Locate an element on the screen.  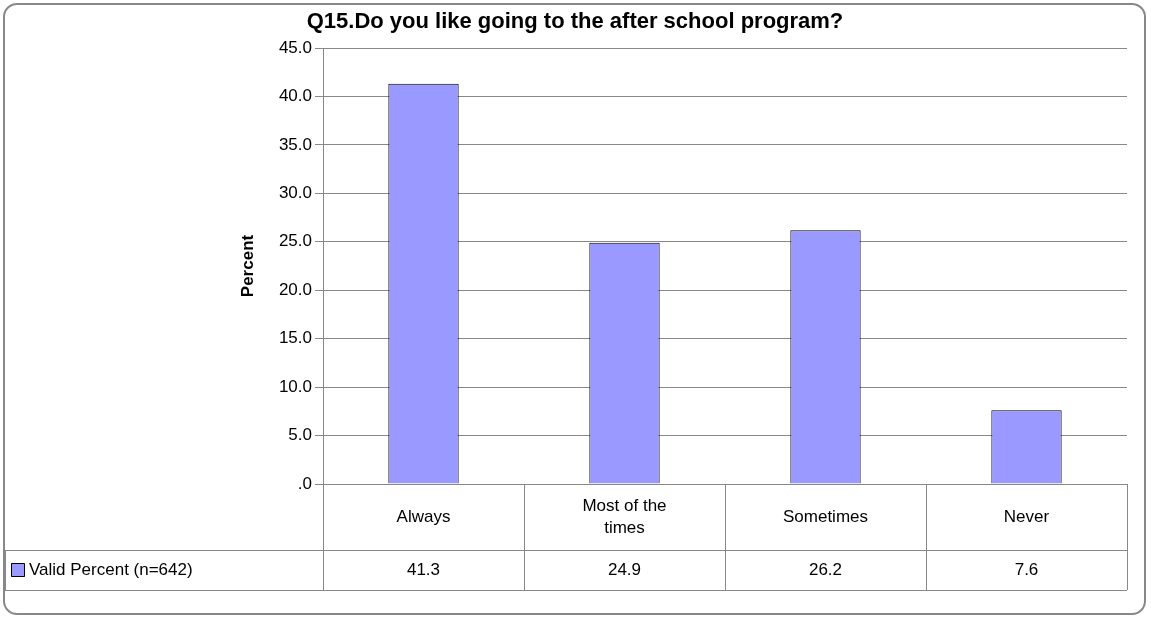
data-label: 41.3 is located at coordinates (423, 569).